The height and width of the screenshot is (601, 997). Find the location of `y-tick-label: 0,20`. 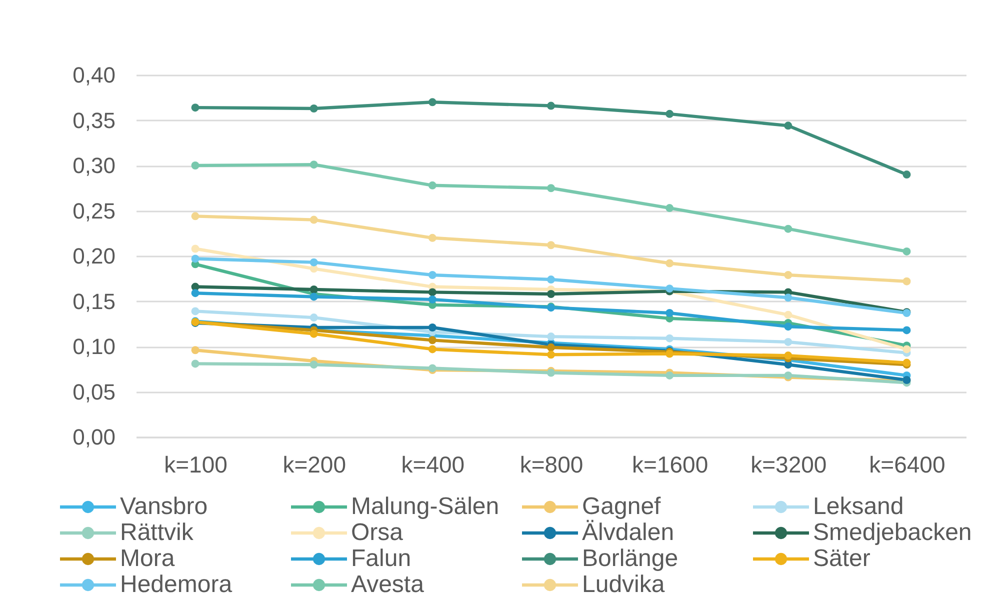

y-tick-label: 0,20 is located at coordinates (94, 256).